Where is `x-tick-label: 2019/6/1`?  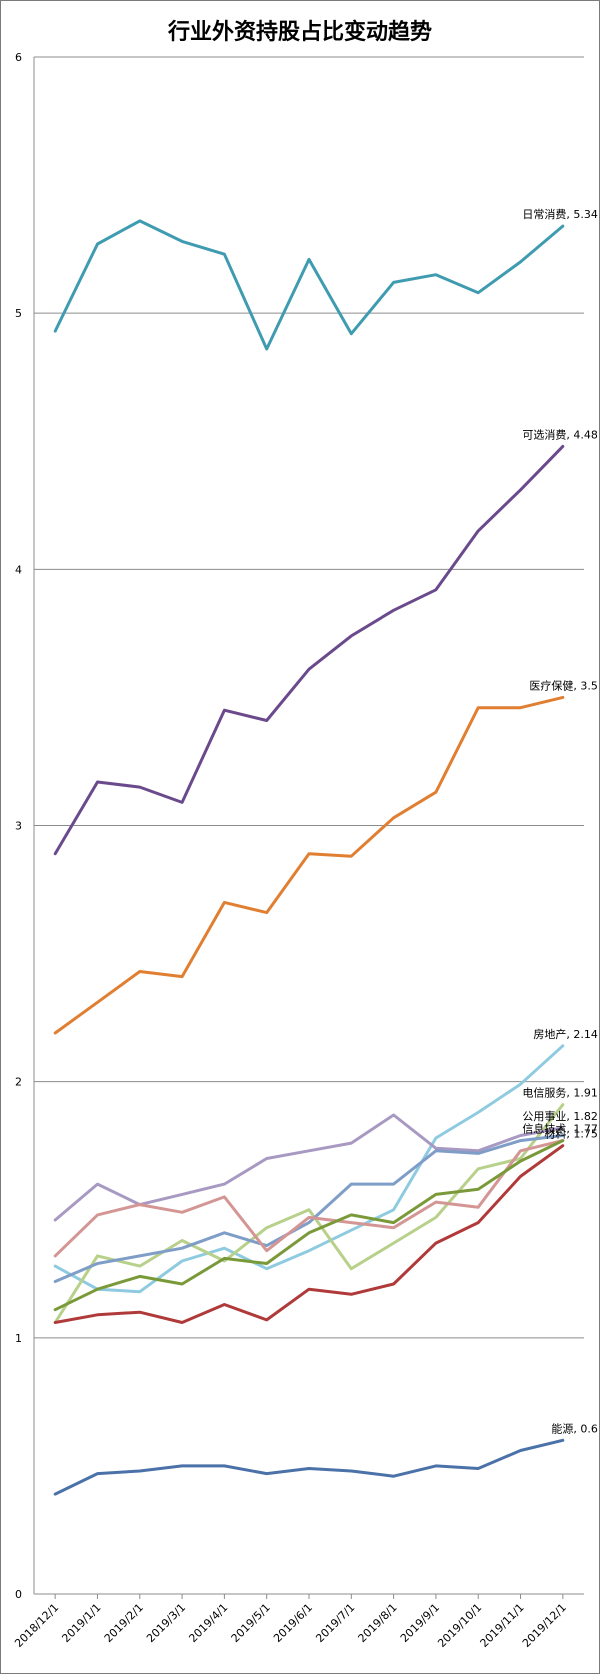 x-tick-label: 2019/6/1 is located at coordinates (293, 1623).